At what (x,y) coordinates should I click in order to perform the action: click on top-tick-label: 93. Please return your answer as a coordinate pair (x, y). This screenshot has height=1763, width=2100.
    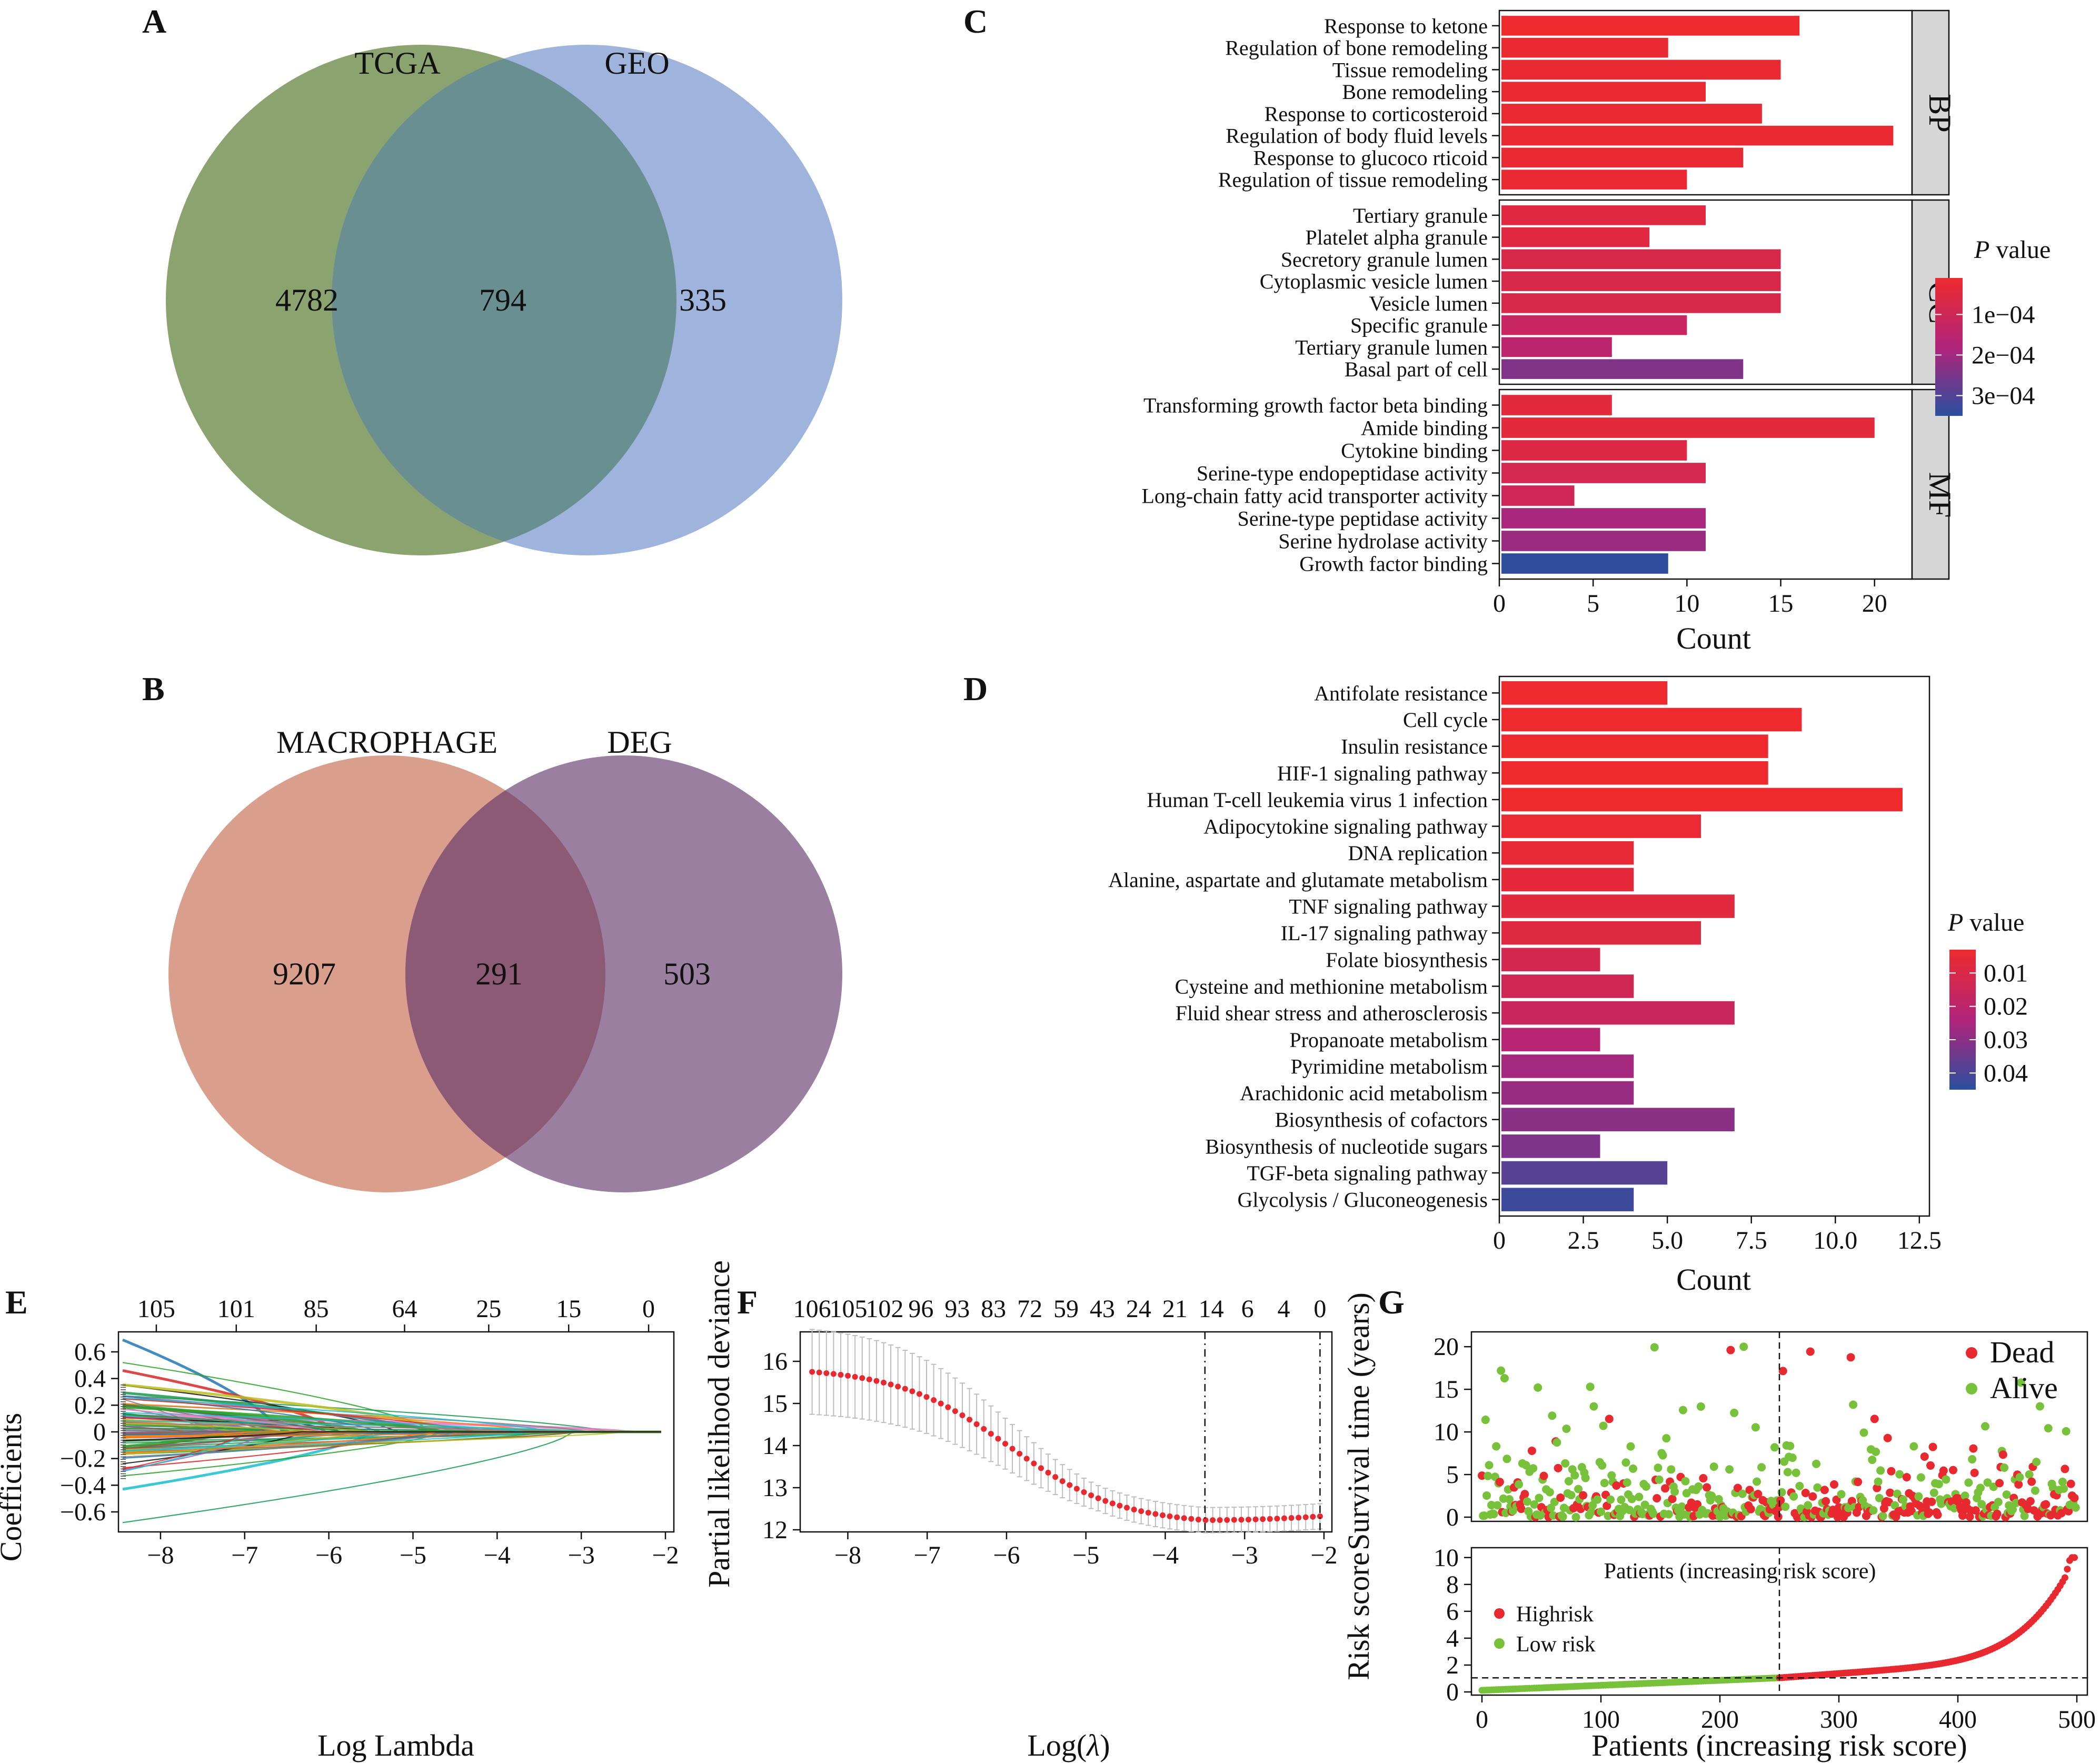
    Looking at the image, I should click on (957, 1309).